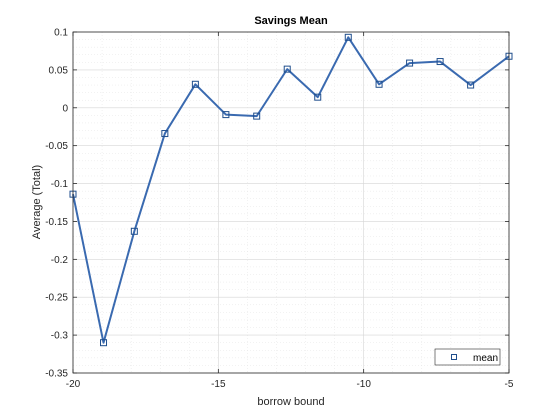 The image size is (560, 420). Describe the element at coordinates (60, 184) in the screenshot. I see `y-tick-label: -0.1` at that location.